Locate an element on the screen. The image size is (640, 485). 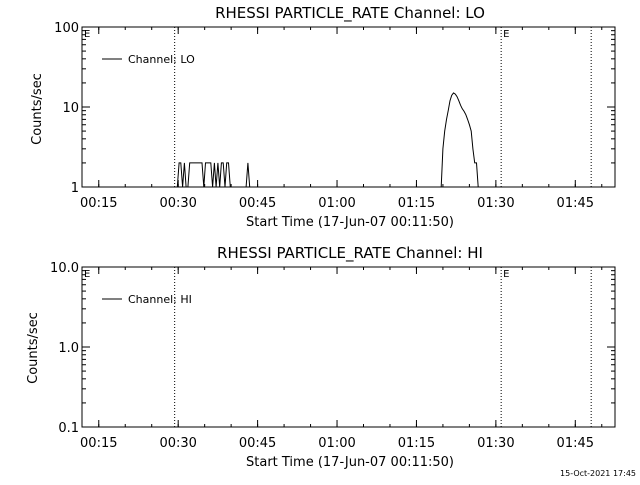
legend-entry: Channel: LO is located at coordinates (161, 59).